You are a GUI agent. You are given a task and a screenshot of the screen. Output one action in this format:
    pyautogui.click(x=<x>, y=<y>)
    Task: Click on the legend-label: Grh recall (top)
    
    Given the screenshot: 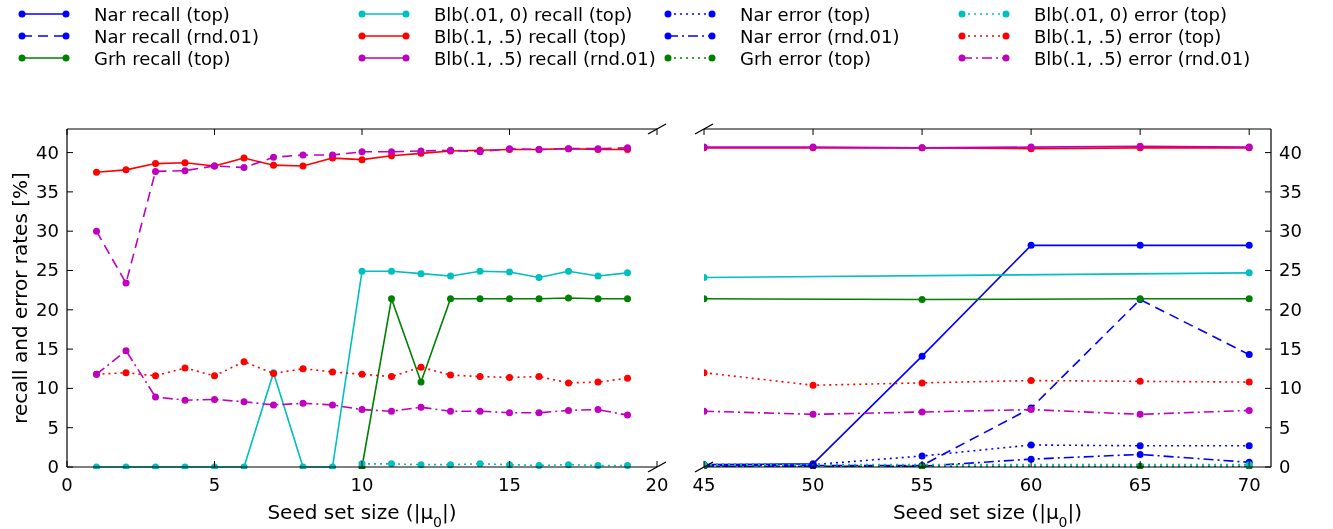 What is the action you would take?
    pyautogui.click(x=162, y=58)
    